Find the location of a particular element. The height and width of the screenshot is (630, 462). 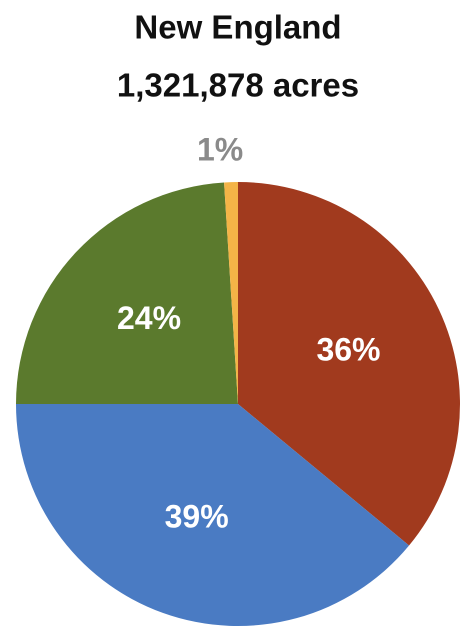

slice-label: 24% is located at coordinates (149, 318).